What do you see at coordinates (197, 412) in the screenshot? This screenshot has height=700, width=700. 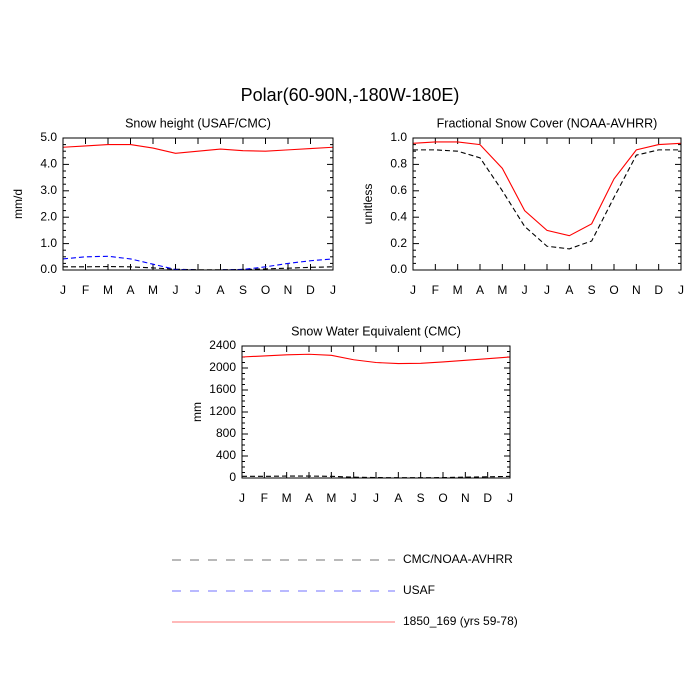 I see `y-axis-label: mm` at bounding box center [197, 412].